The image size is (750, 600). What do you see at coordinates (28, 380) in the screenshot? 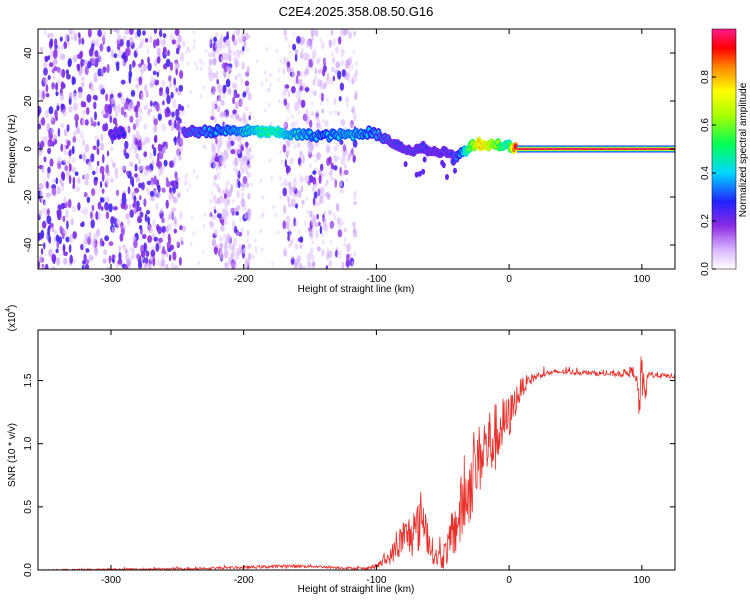
I see `y-tick-label: 1.5` at bounding box center [28, 380].